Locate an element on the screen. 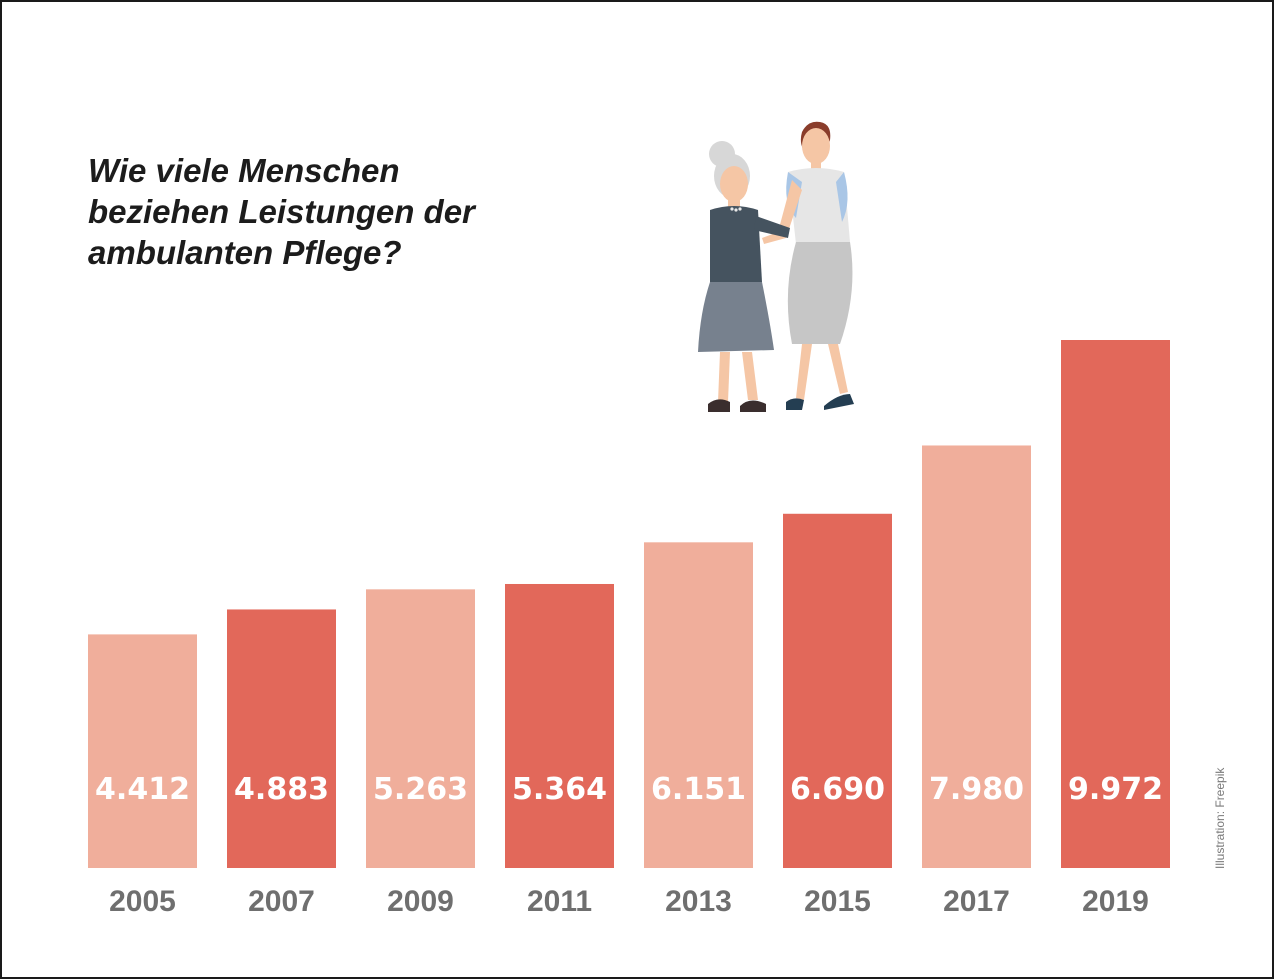  elderly-care-icon is located at coordinates (776, 266).